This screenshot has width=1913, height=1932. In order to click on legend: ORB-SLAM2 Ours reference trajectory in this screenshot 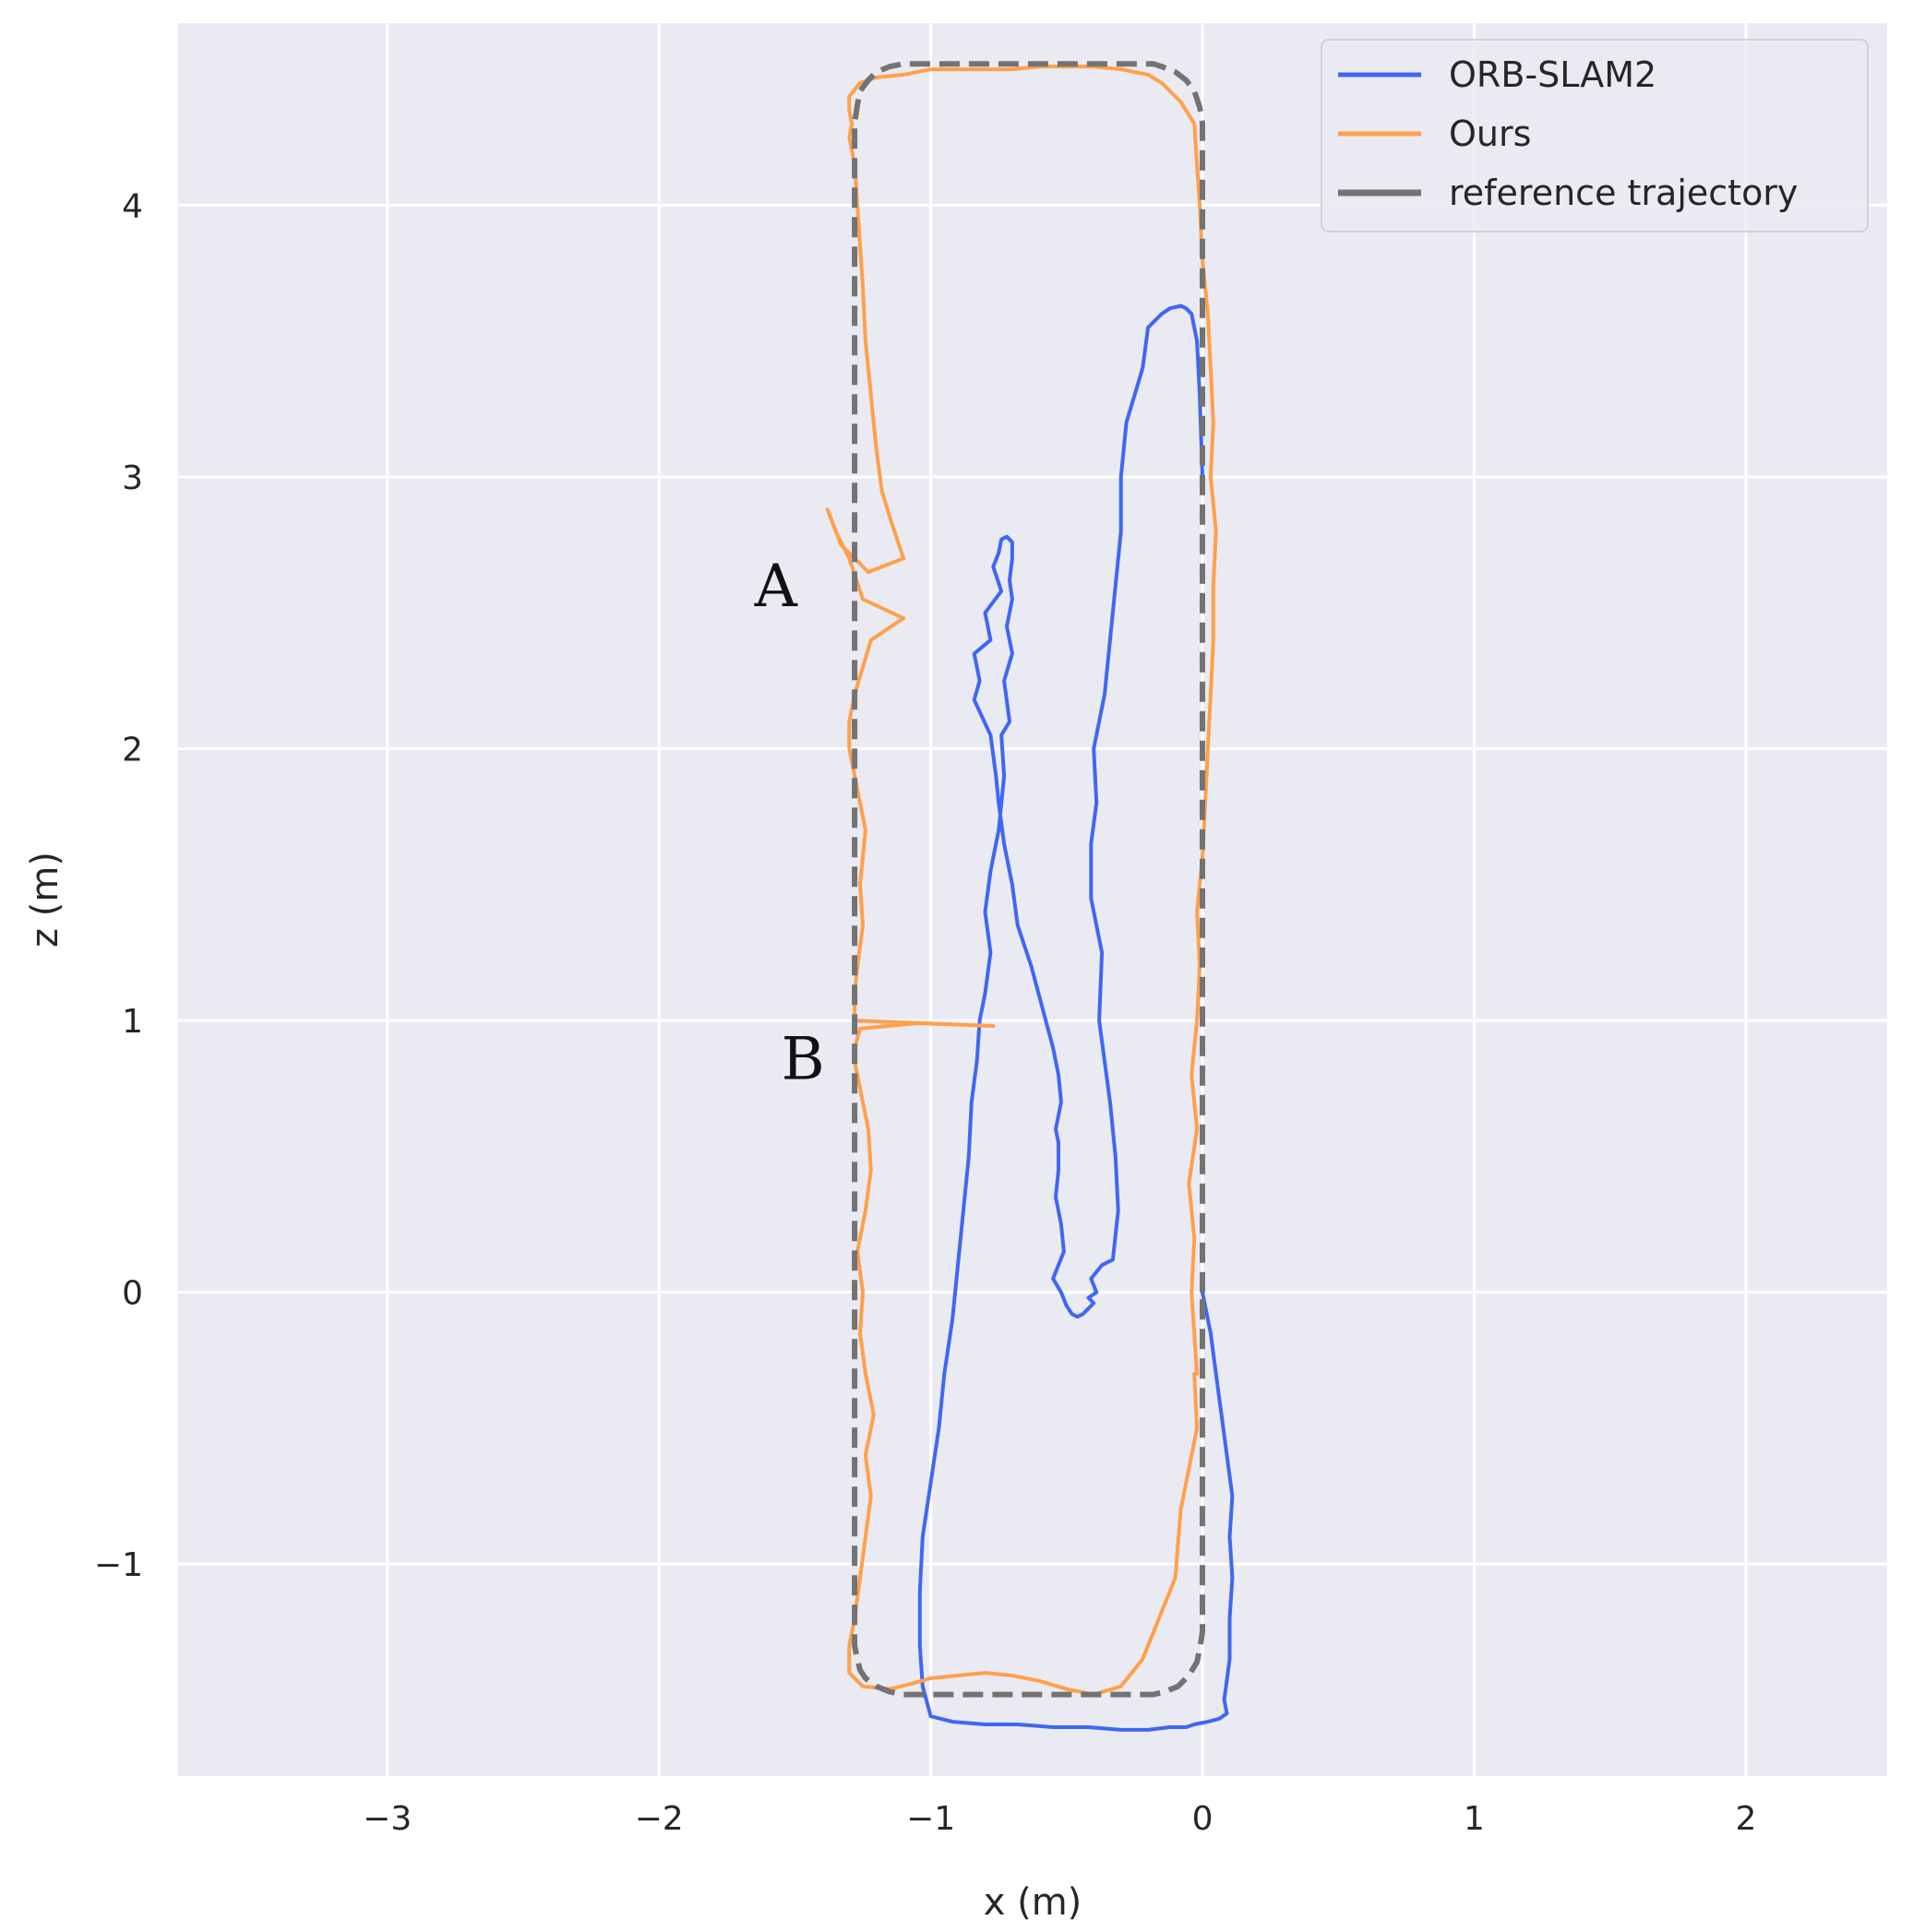, I will do `click(1595, 136)`.